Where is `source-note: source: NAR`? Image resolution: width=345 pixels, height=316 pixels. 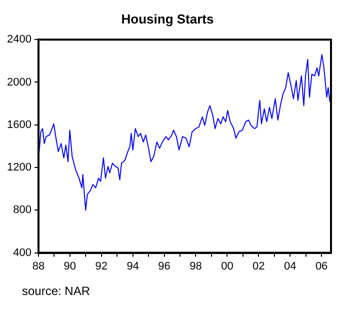 source-note: source: NAR is located at coordinates (56, 291).